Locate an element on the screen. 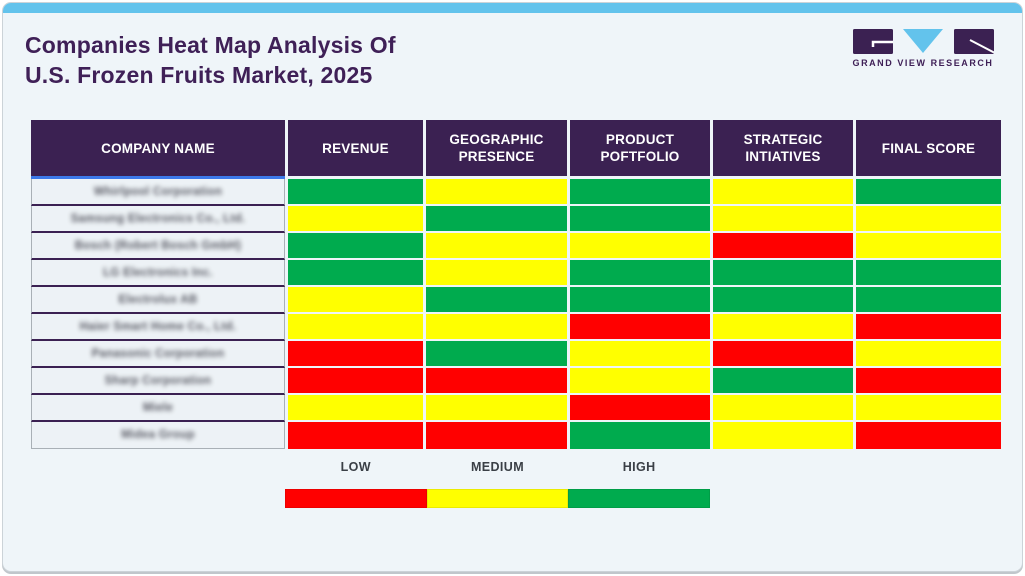 The image size is (1025, 576). company-name-text: Midea Group is located at coordinates (158, 435).